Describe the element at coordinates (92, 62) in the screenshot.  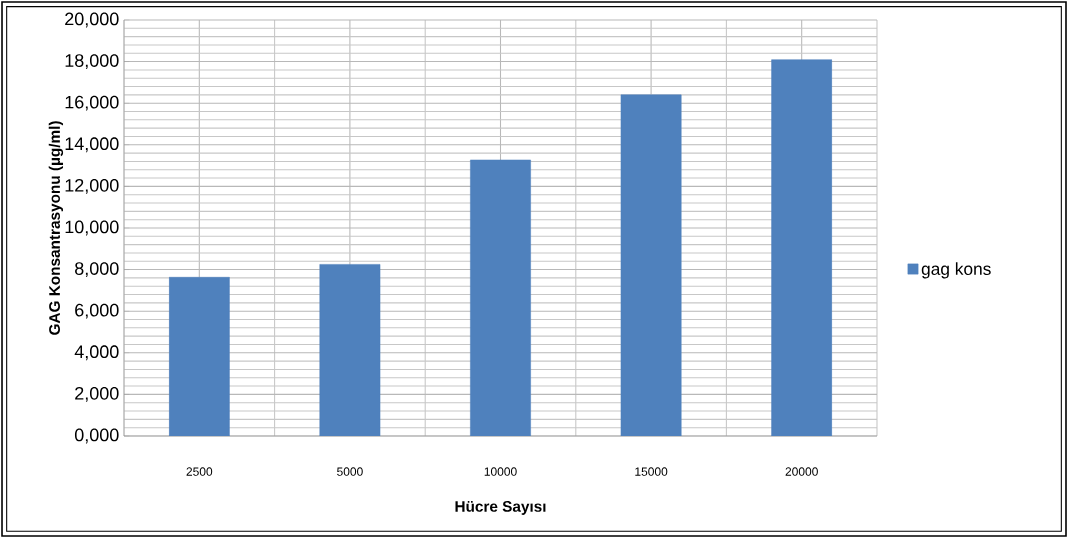
I see `y-tick-label: 18,000` at that location.